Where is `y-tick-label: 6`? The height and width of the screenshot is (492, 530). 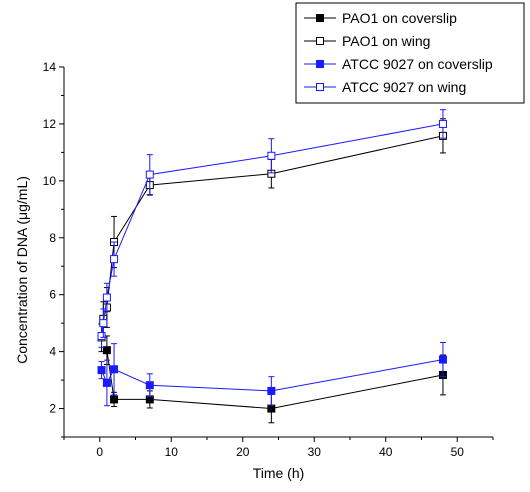
y-tick-label: 6 is located at coordinates (52, 295).